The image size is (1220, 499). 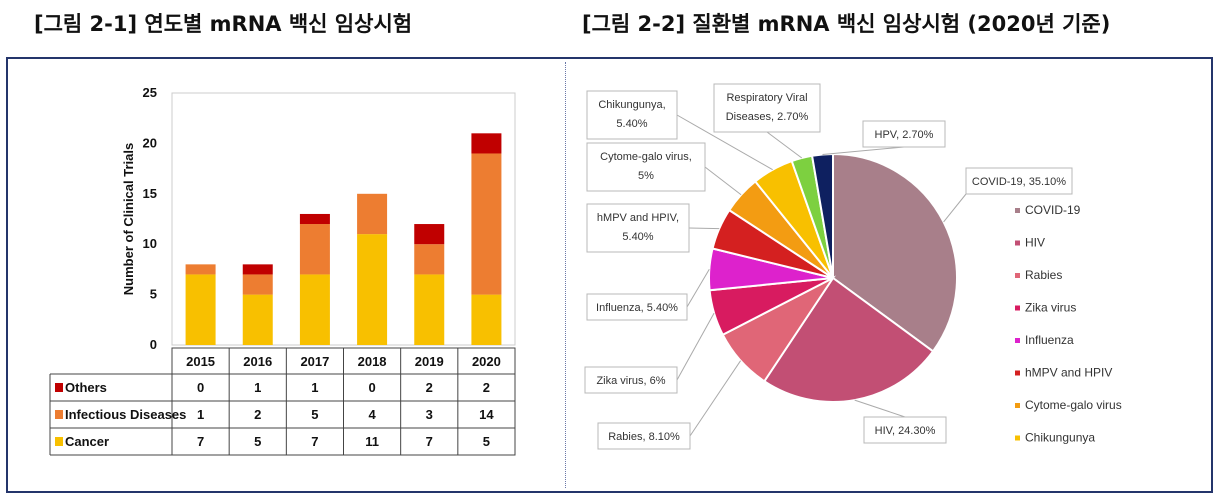 I want to click on slice-label: Zika virus, 6%, so click(x=630, y=381).